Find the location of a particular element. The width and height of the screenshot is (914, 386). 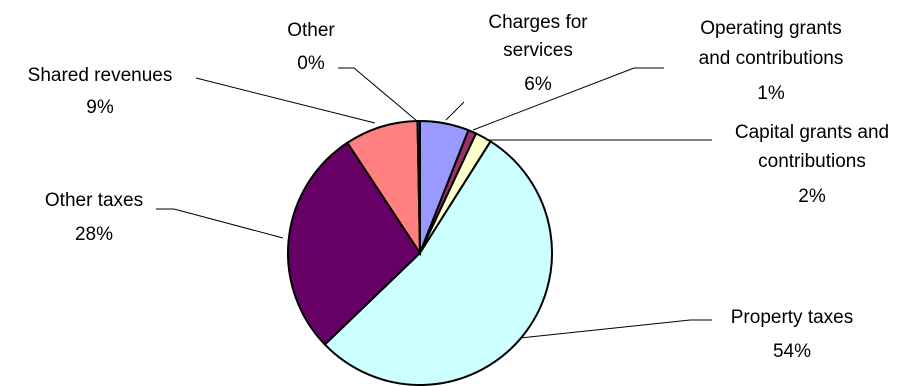

slice-percent-shared-revenues: 9% is located at coordinates (100, 107).